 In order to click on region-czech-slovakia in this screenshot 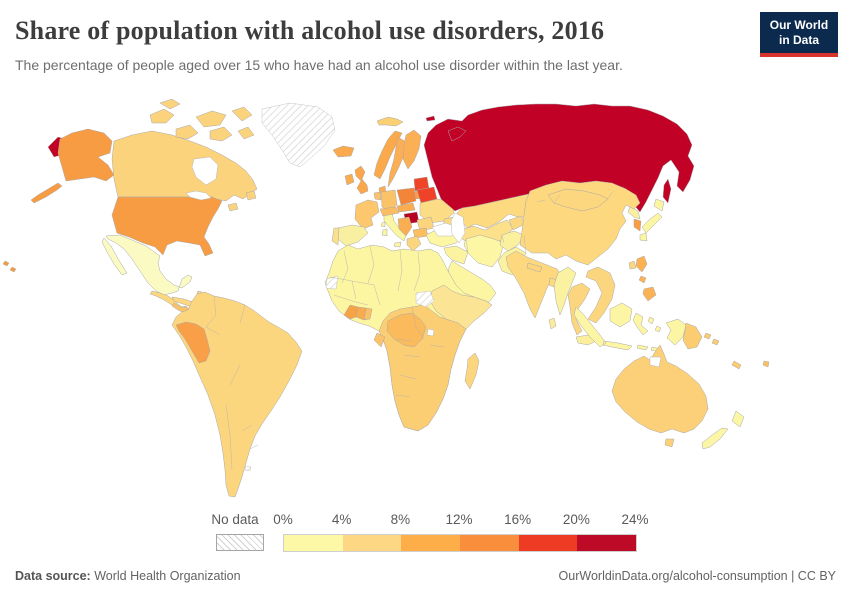, I will do `click(406, 207)`.